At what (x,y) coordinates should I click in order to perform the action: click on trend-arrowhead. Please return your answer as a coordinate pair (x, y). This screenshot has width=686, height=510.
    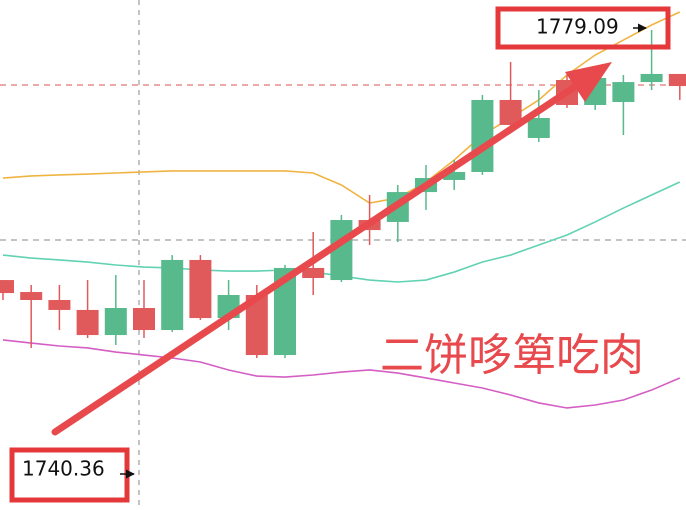
    Looking at the image, I should click on (588, 82).